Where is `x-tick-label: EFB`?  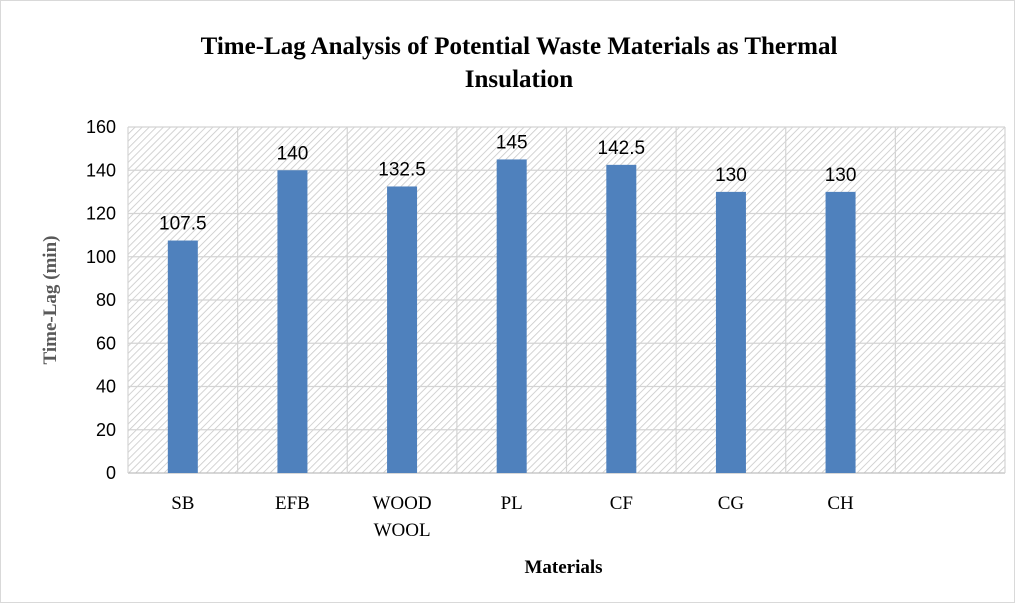 x-tick-label: EFB is located at coordinates (292, 503).